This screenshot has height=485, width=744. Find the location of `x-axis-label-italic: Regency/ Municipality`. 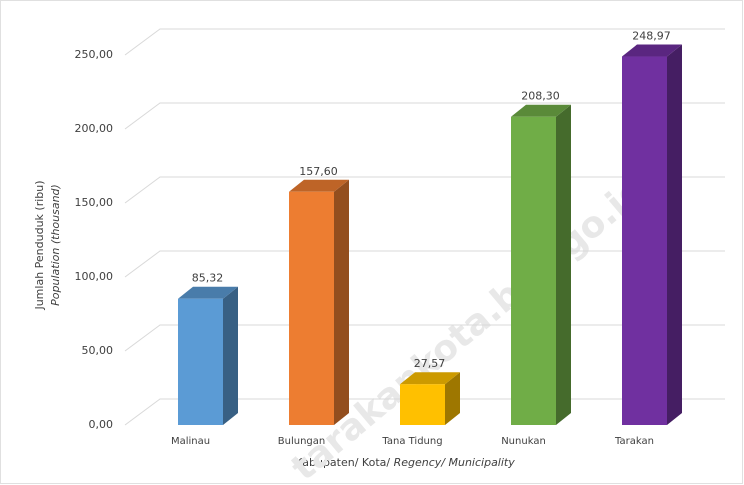

x-axis-label-italic: Regency/ Municipality is located at coordinates (455, 462).